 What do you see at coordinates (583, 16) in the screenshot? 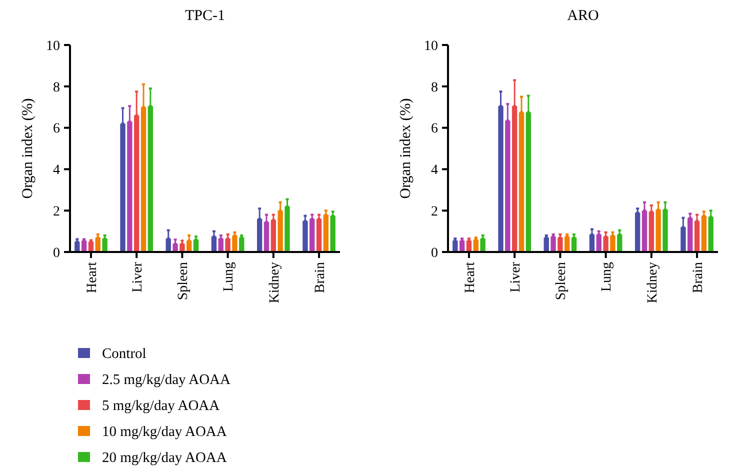
I see `chart-title: ARO` at bounding box center [583, 16].